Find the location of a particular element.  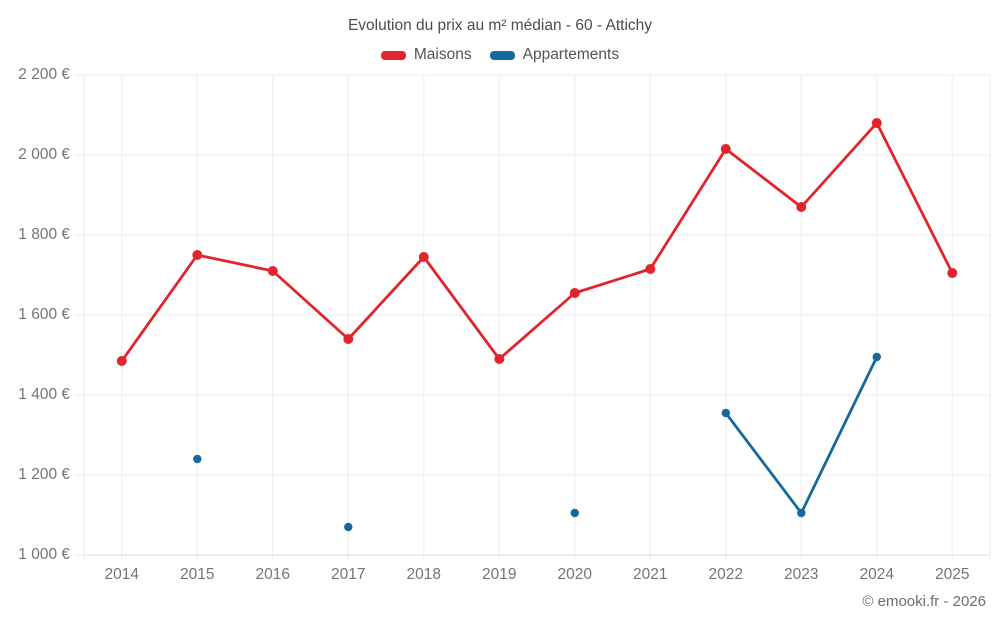

x-axis-tick-label: 2023 is located at coordinates (801, 574).